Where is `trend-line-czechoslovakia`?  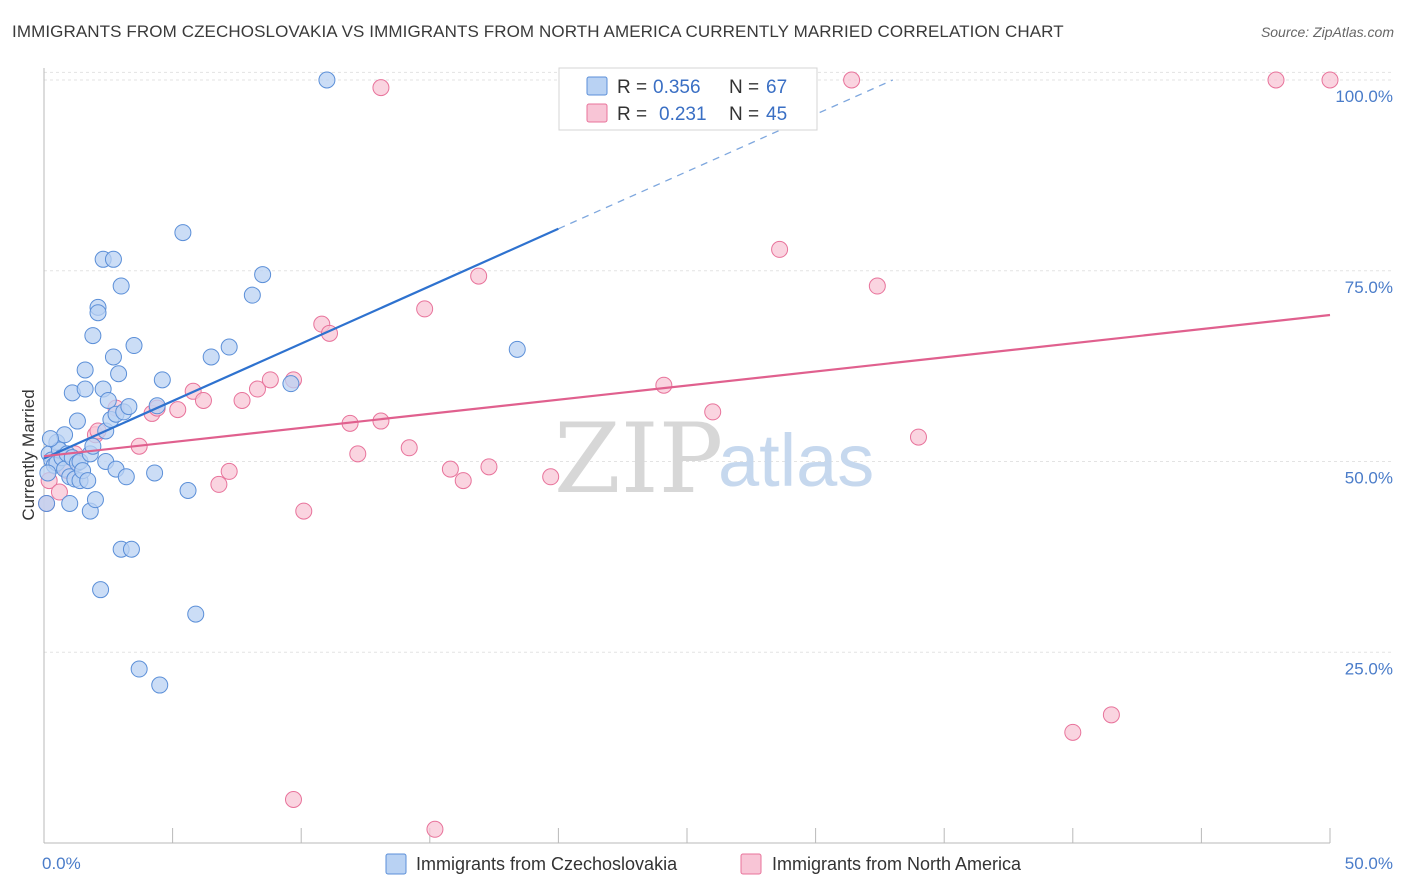 trend-line-czechoslovakia is located at coordinates (301, 343).